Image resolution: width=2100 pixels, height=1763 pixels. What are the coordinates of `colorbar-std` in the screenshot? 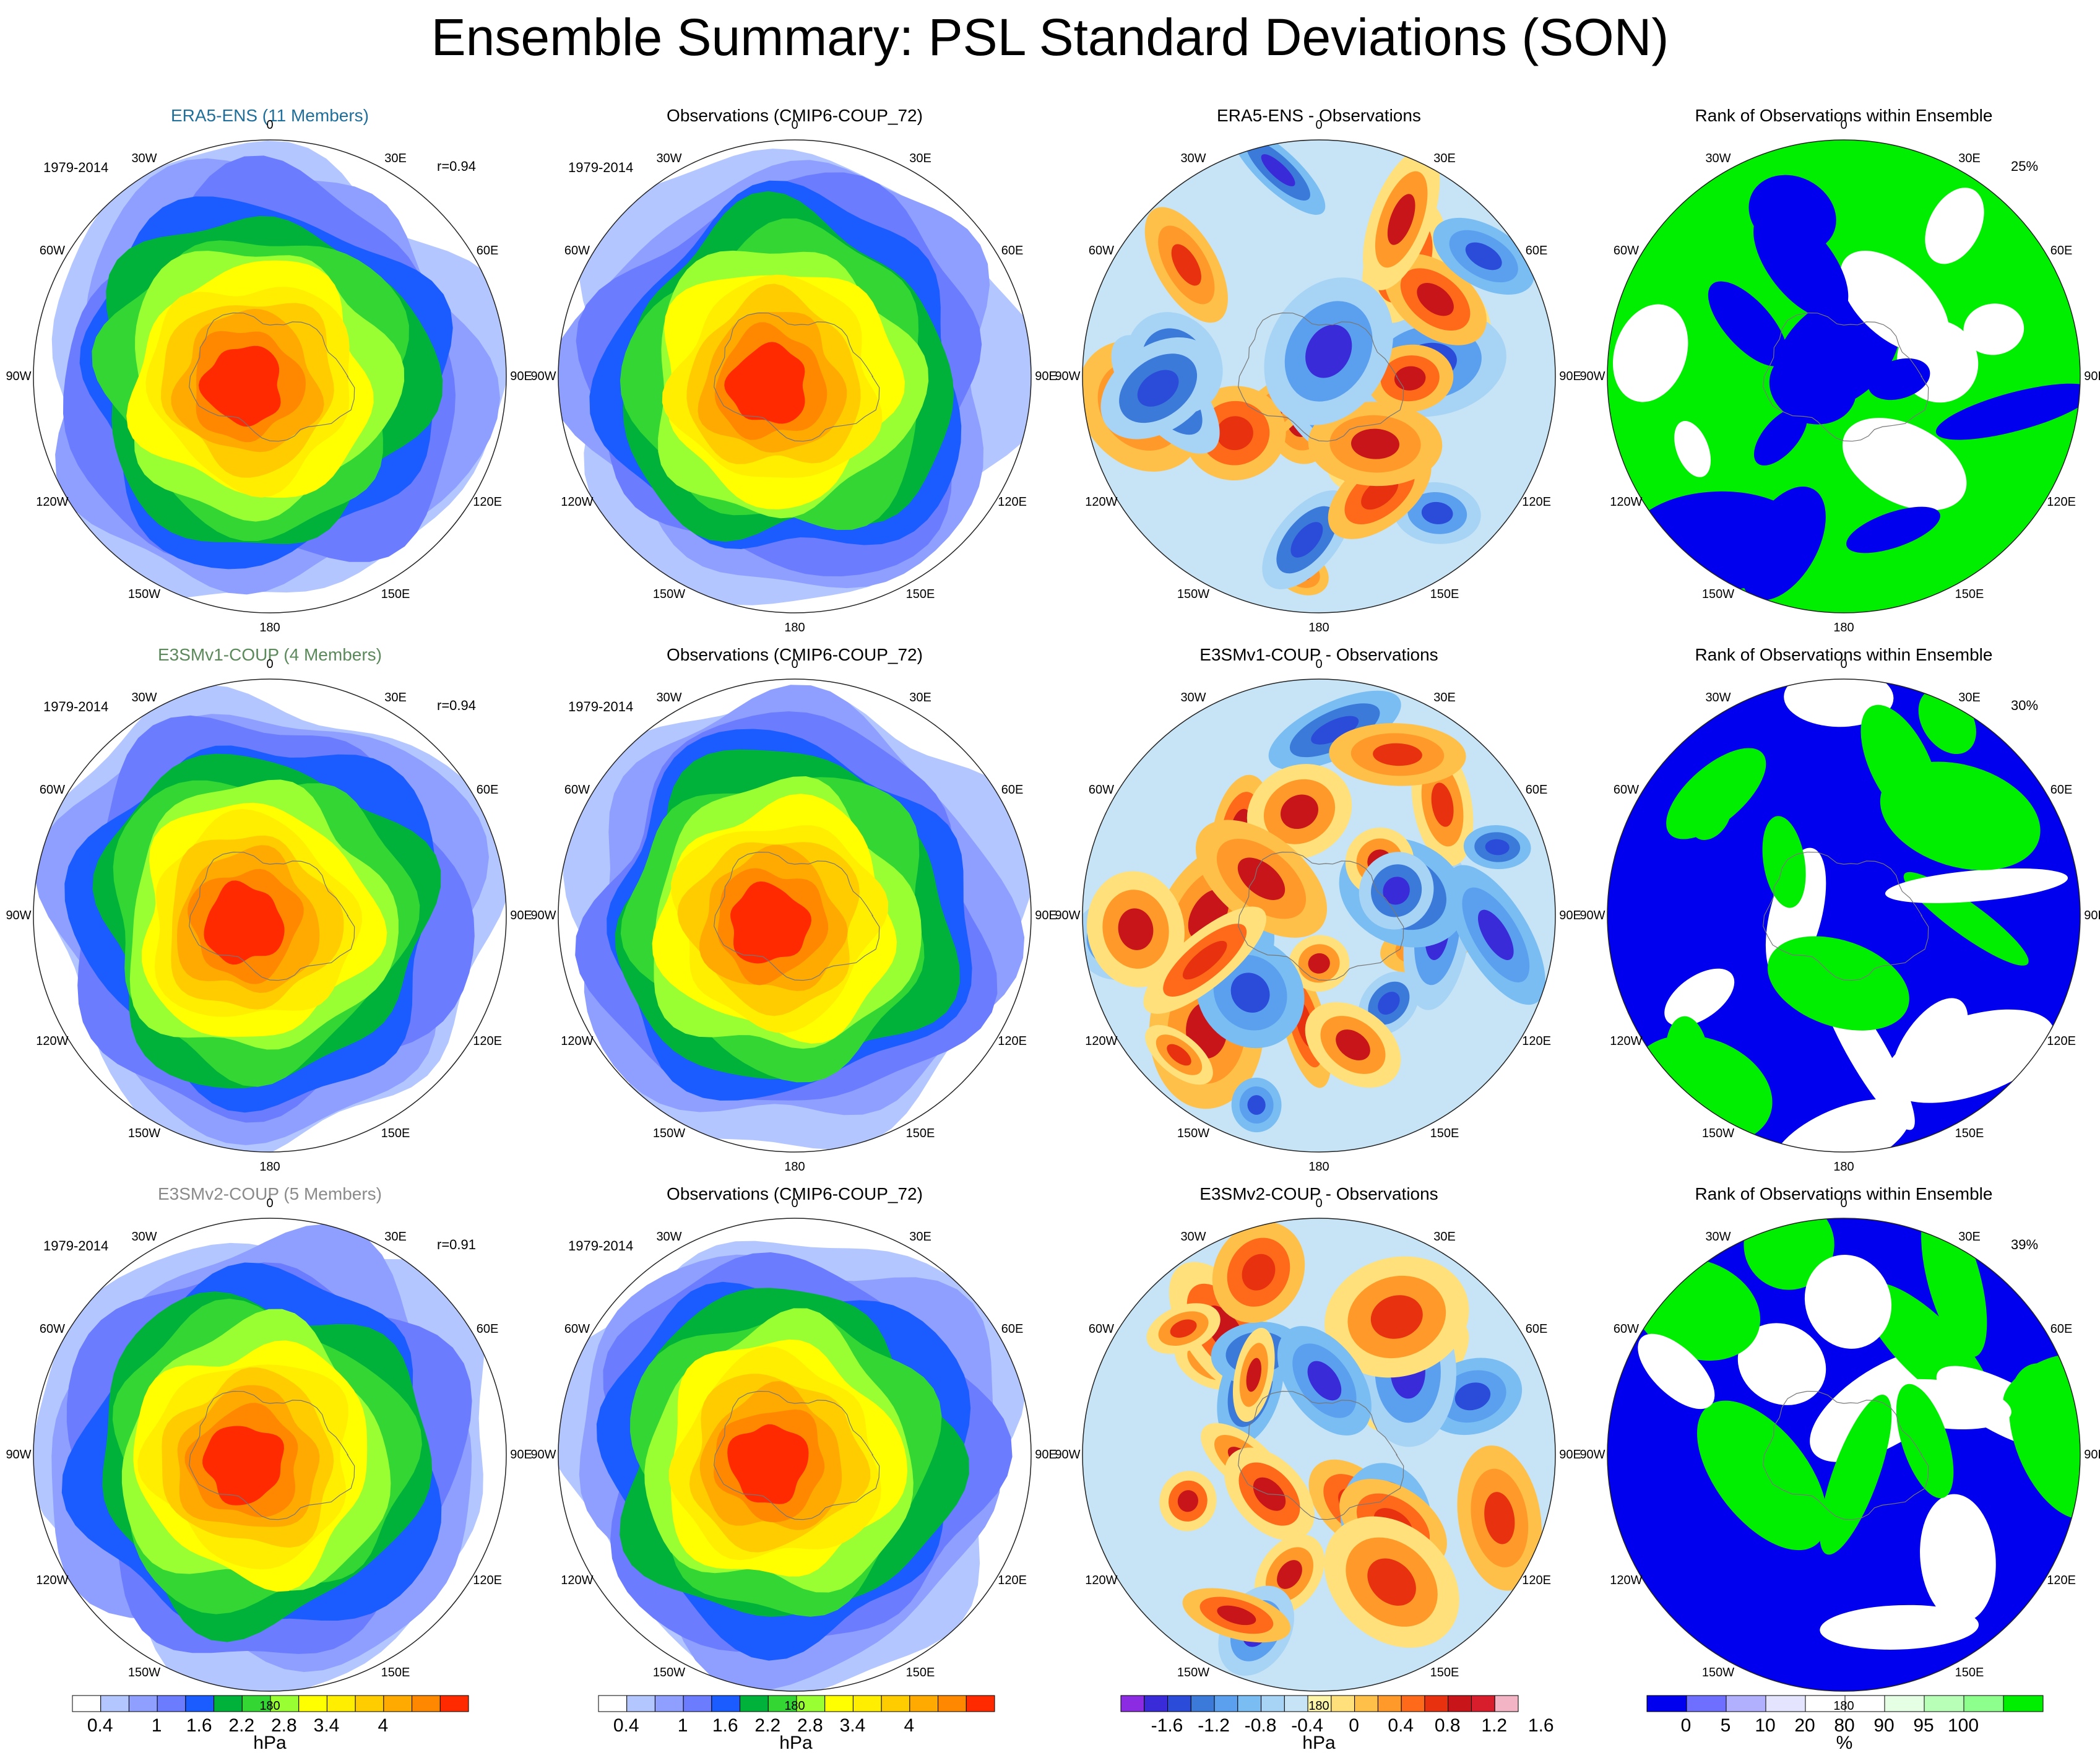 It's located at (796, 1703).